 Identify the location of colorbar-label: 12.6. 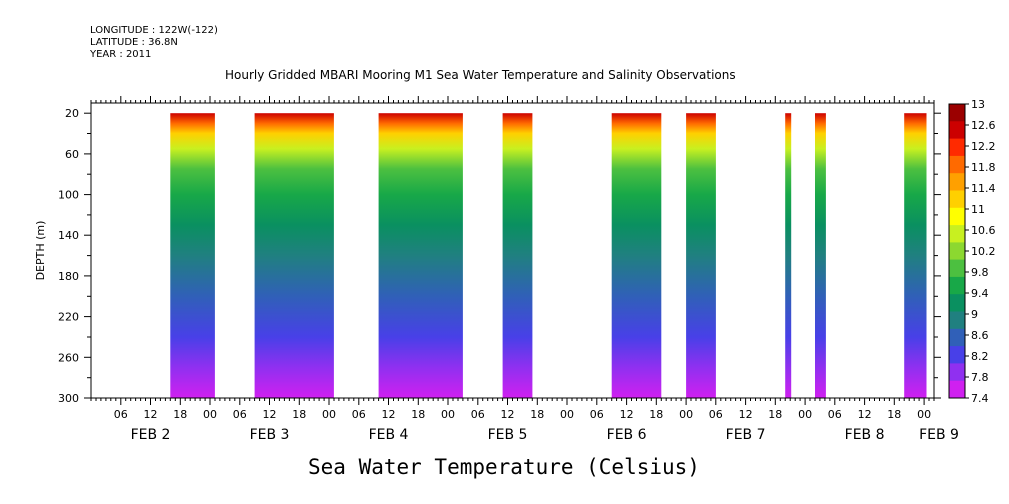
(983, 125).